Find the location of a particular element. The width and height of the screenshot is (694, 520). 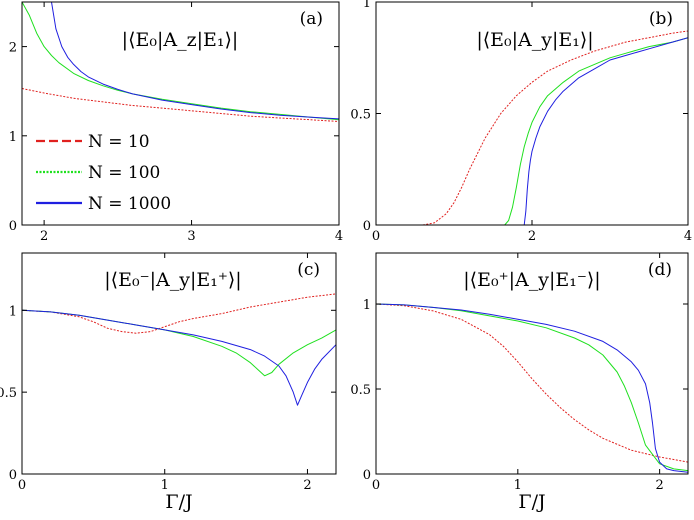

series-line-N10-panel-d is located at coordinates (532, 383).